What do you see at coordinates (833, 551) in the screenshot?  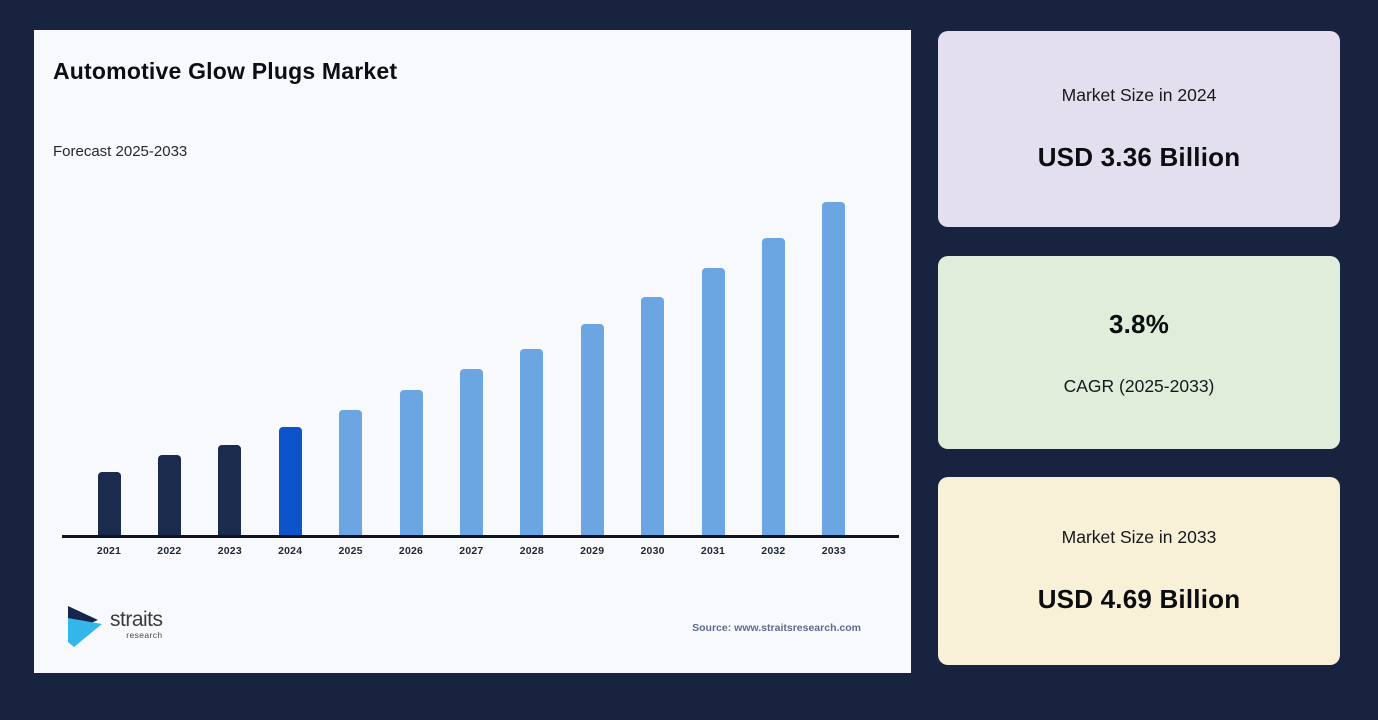 I see `x-axis-label-2033: 2033` at bounding box center [833, 551].